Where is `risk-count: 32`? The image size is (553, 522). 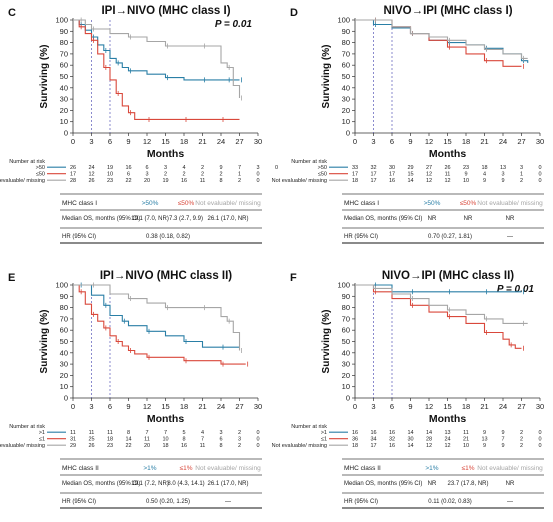
risk-count: 32 is located at coordinates (373, 168).